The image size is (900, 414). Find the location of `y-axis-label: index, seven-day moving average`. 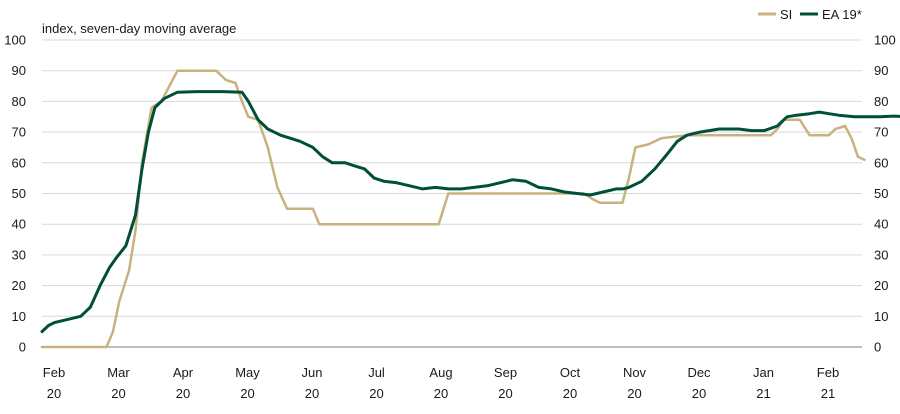

y-axis-label: index, seven-day moving average is located at coordinates (139, 28).